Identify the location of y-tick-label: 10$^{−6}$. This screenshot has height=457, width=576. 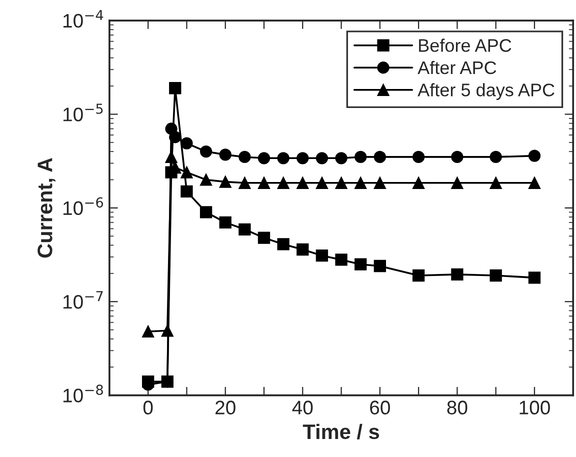
(83, 206).